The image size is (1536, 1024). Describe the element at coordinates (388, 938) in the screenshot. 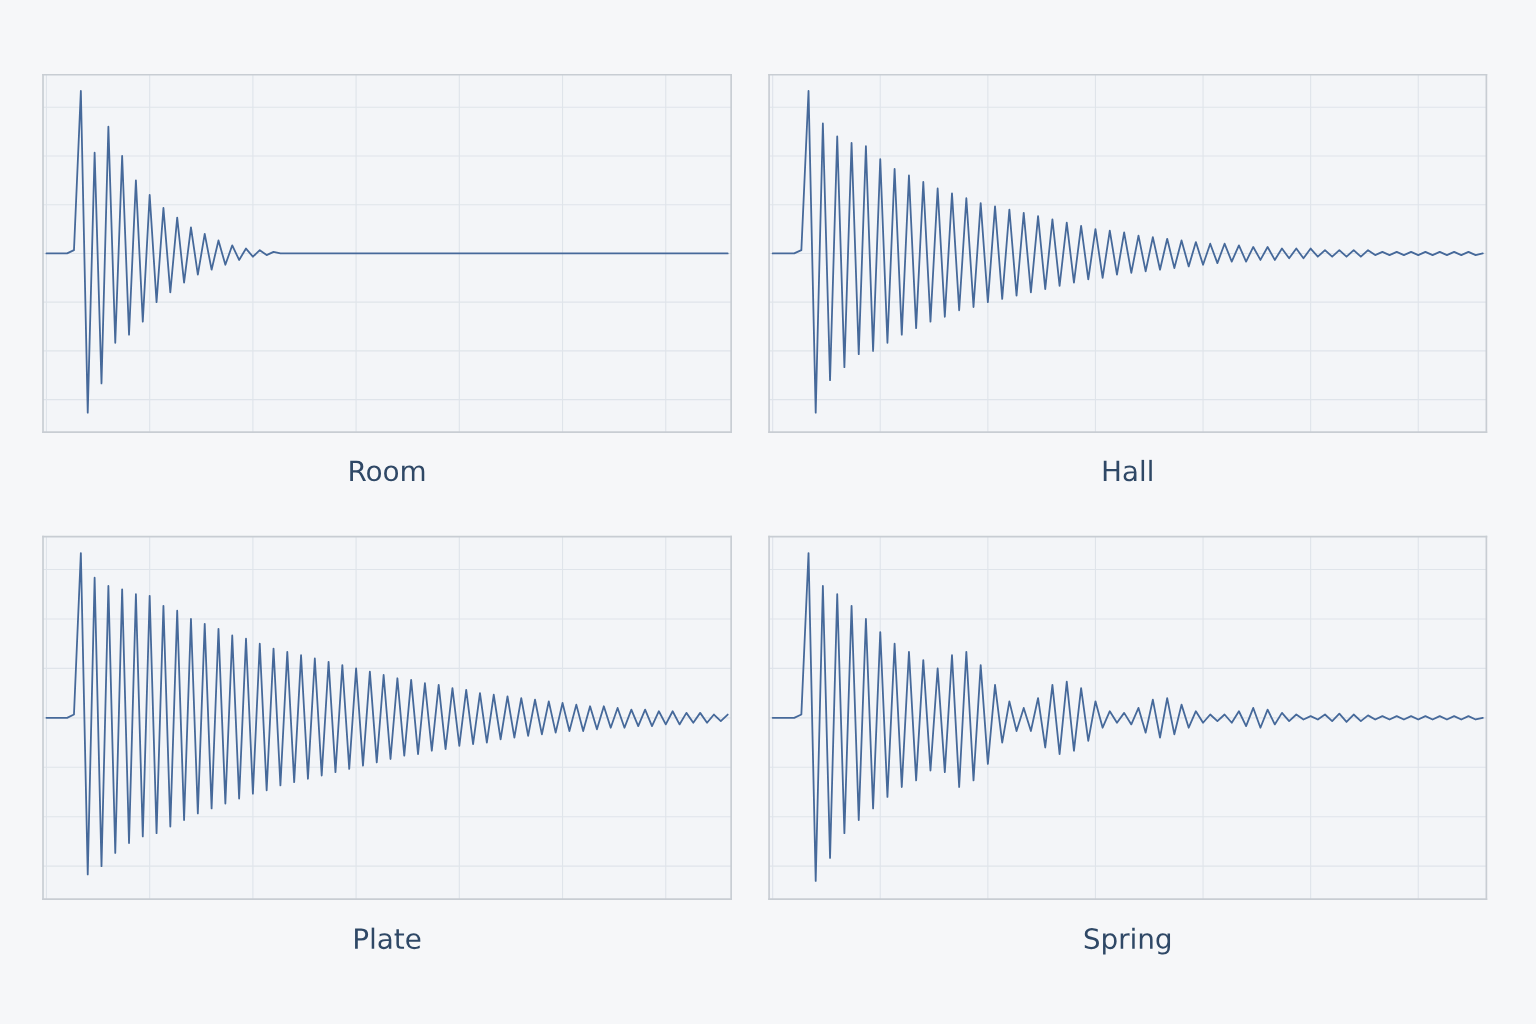

I see `text: Plate` at that location.